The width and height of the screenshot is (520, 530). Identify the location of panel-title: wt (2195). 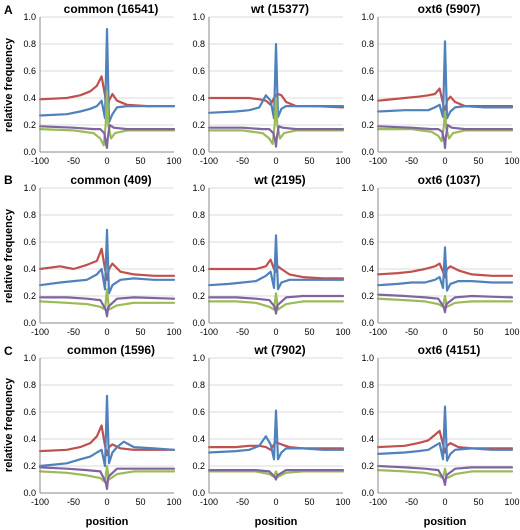
(279, 180).